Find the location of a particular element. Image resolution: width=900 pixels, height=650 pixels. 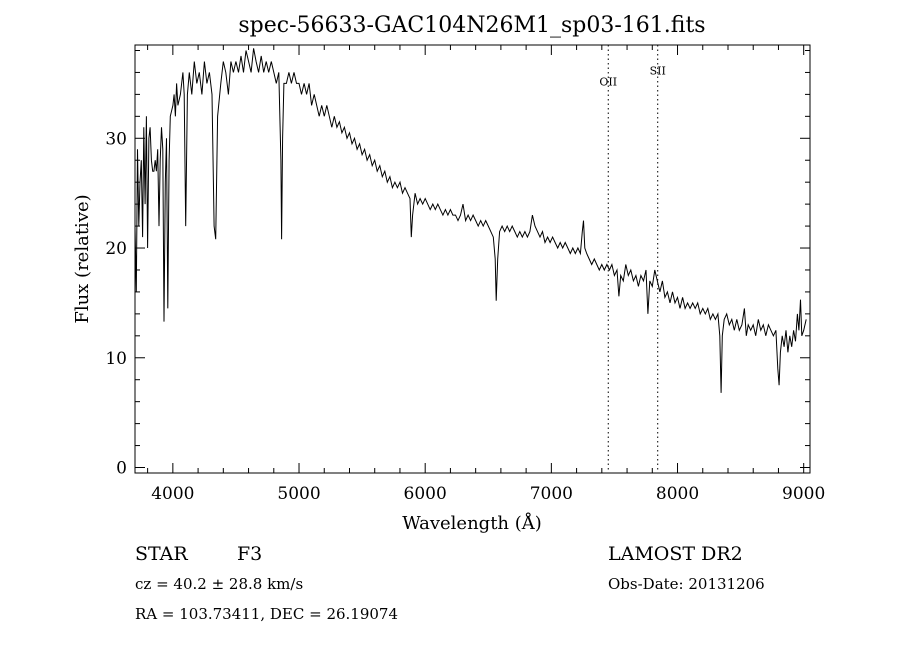

x-tick-label: 7000 is located at coordinates (551, 494).